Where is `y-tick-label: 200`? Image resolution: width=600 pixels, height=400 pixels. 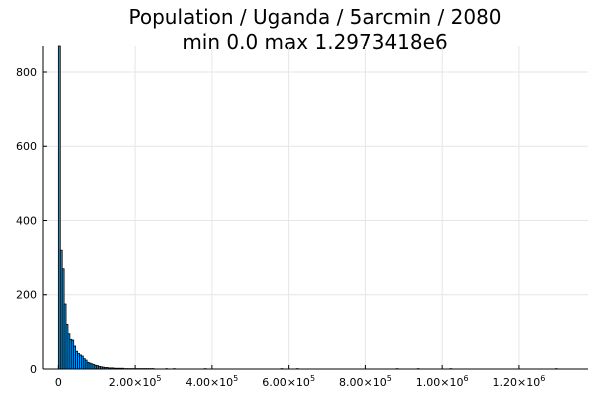 y-tick-label: 200 is located at coordinates (26, 295).